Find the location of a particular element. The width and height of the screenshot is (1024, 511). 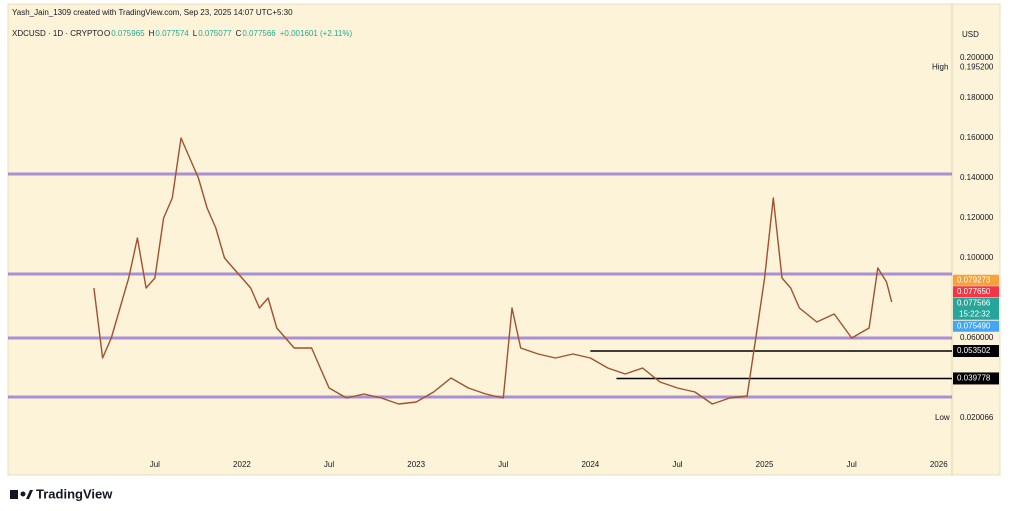

level-tag-text: 0.053502 is located at coordinates (974, 350).